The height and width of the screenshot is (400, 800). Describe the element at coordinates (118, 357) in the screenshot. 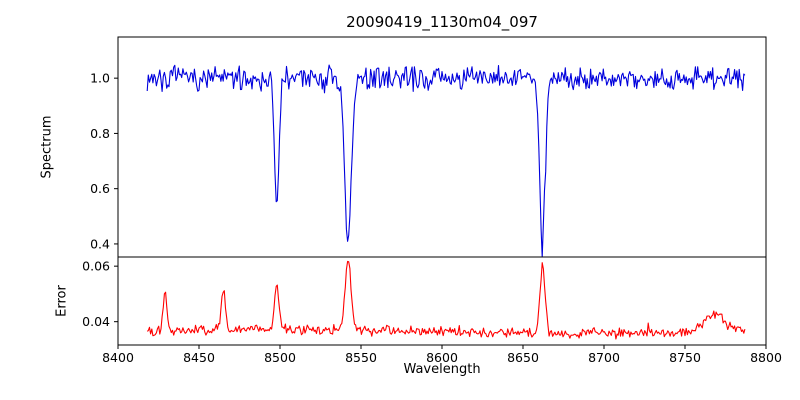

I see `x-tick-label: 8400` at that location.